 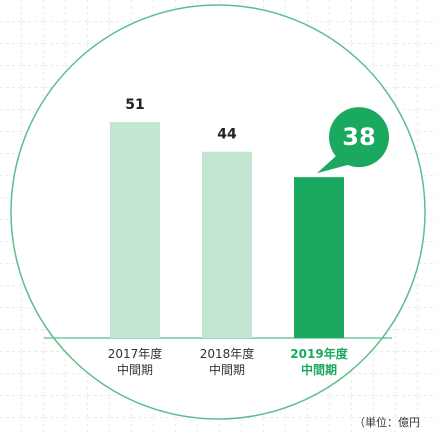 I want to click on category-label: 2017年度 中間期, so click(x=135, y=362).